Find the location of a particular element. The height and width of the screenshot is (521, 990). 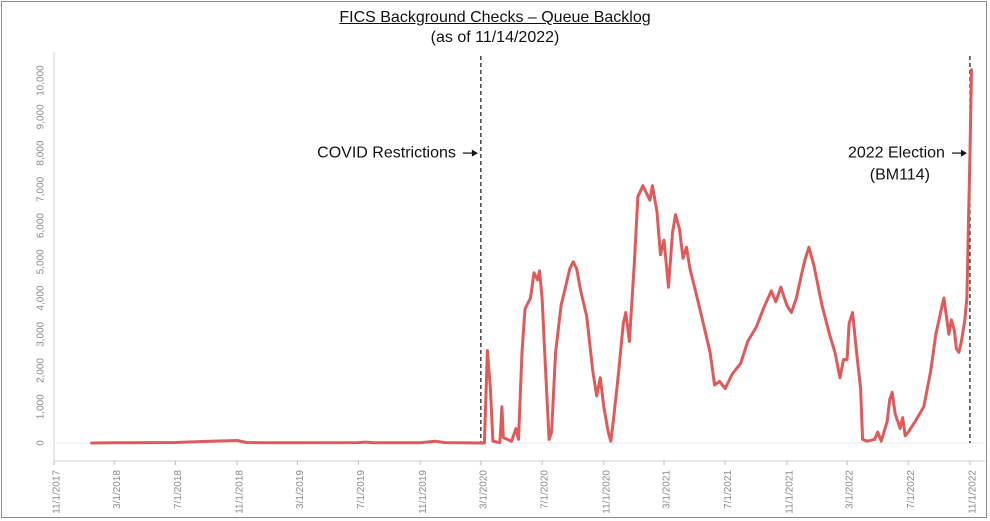

annotation-label: (BM114) is located at coordinates (900, 174).